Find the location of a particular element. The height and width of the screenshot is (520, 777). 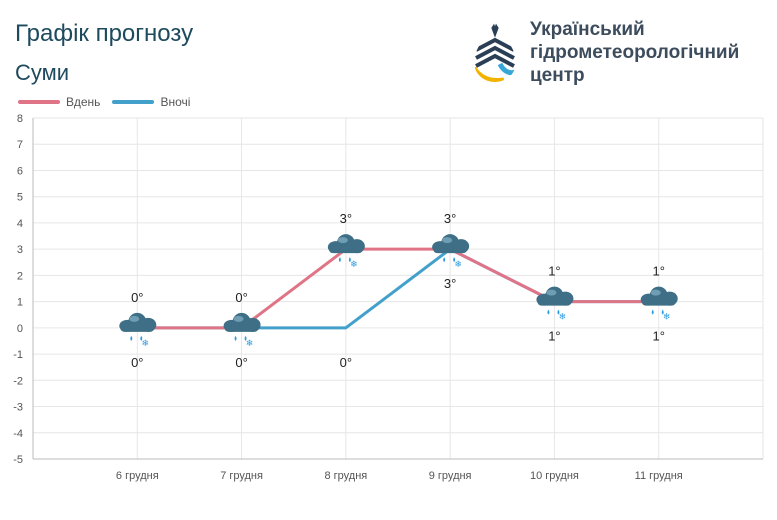

legend-item-day: Вдень is located at coordinates (59, 102).